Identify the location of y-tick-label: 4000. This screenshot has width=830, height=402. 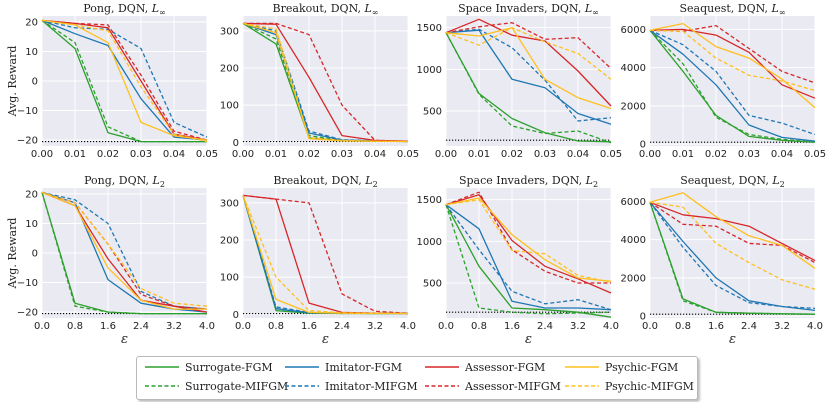
(633, 240).